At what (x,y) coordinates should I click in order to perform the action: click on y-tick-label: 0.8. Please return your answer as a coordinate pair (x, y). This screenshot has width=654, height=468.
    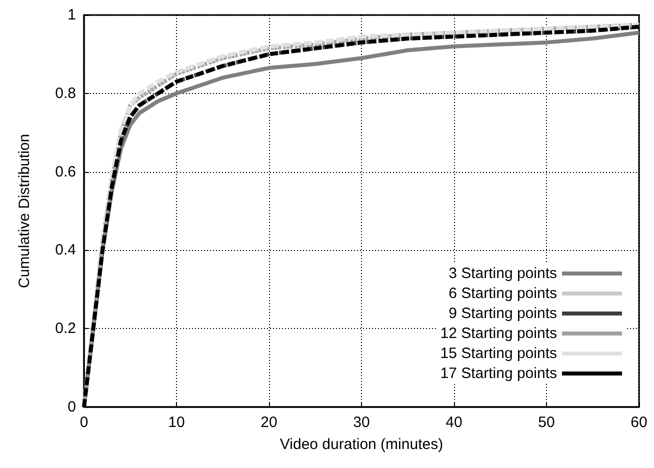
    Looking at the image, I should click on (65, 93).